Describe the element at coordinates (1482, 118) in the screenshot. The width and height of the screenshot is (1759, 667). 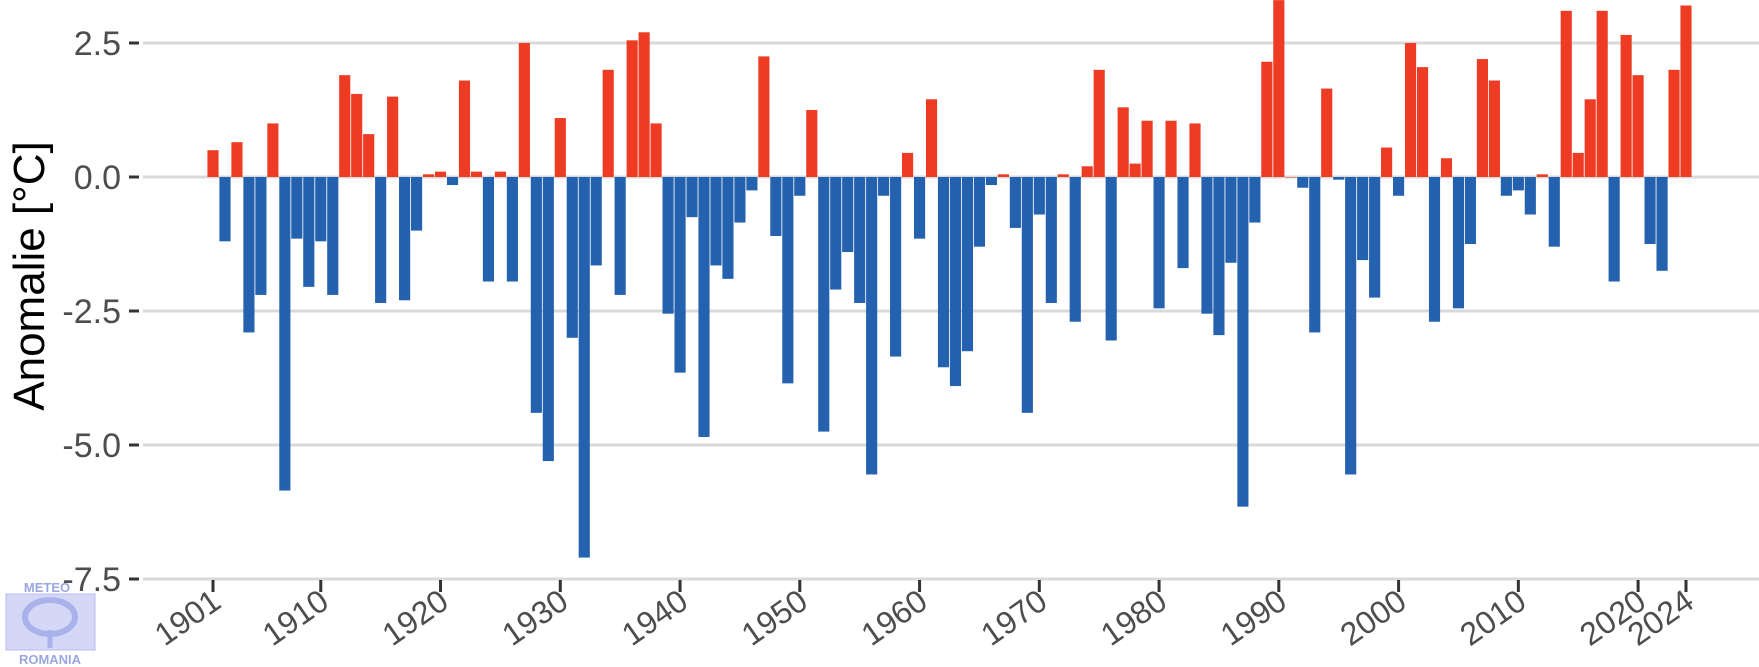
I see `bar-2007` at that location.